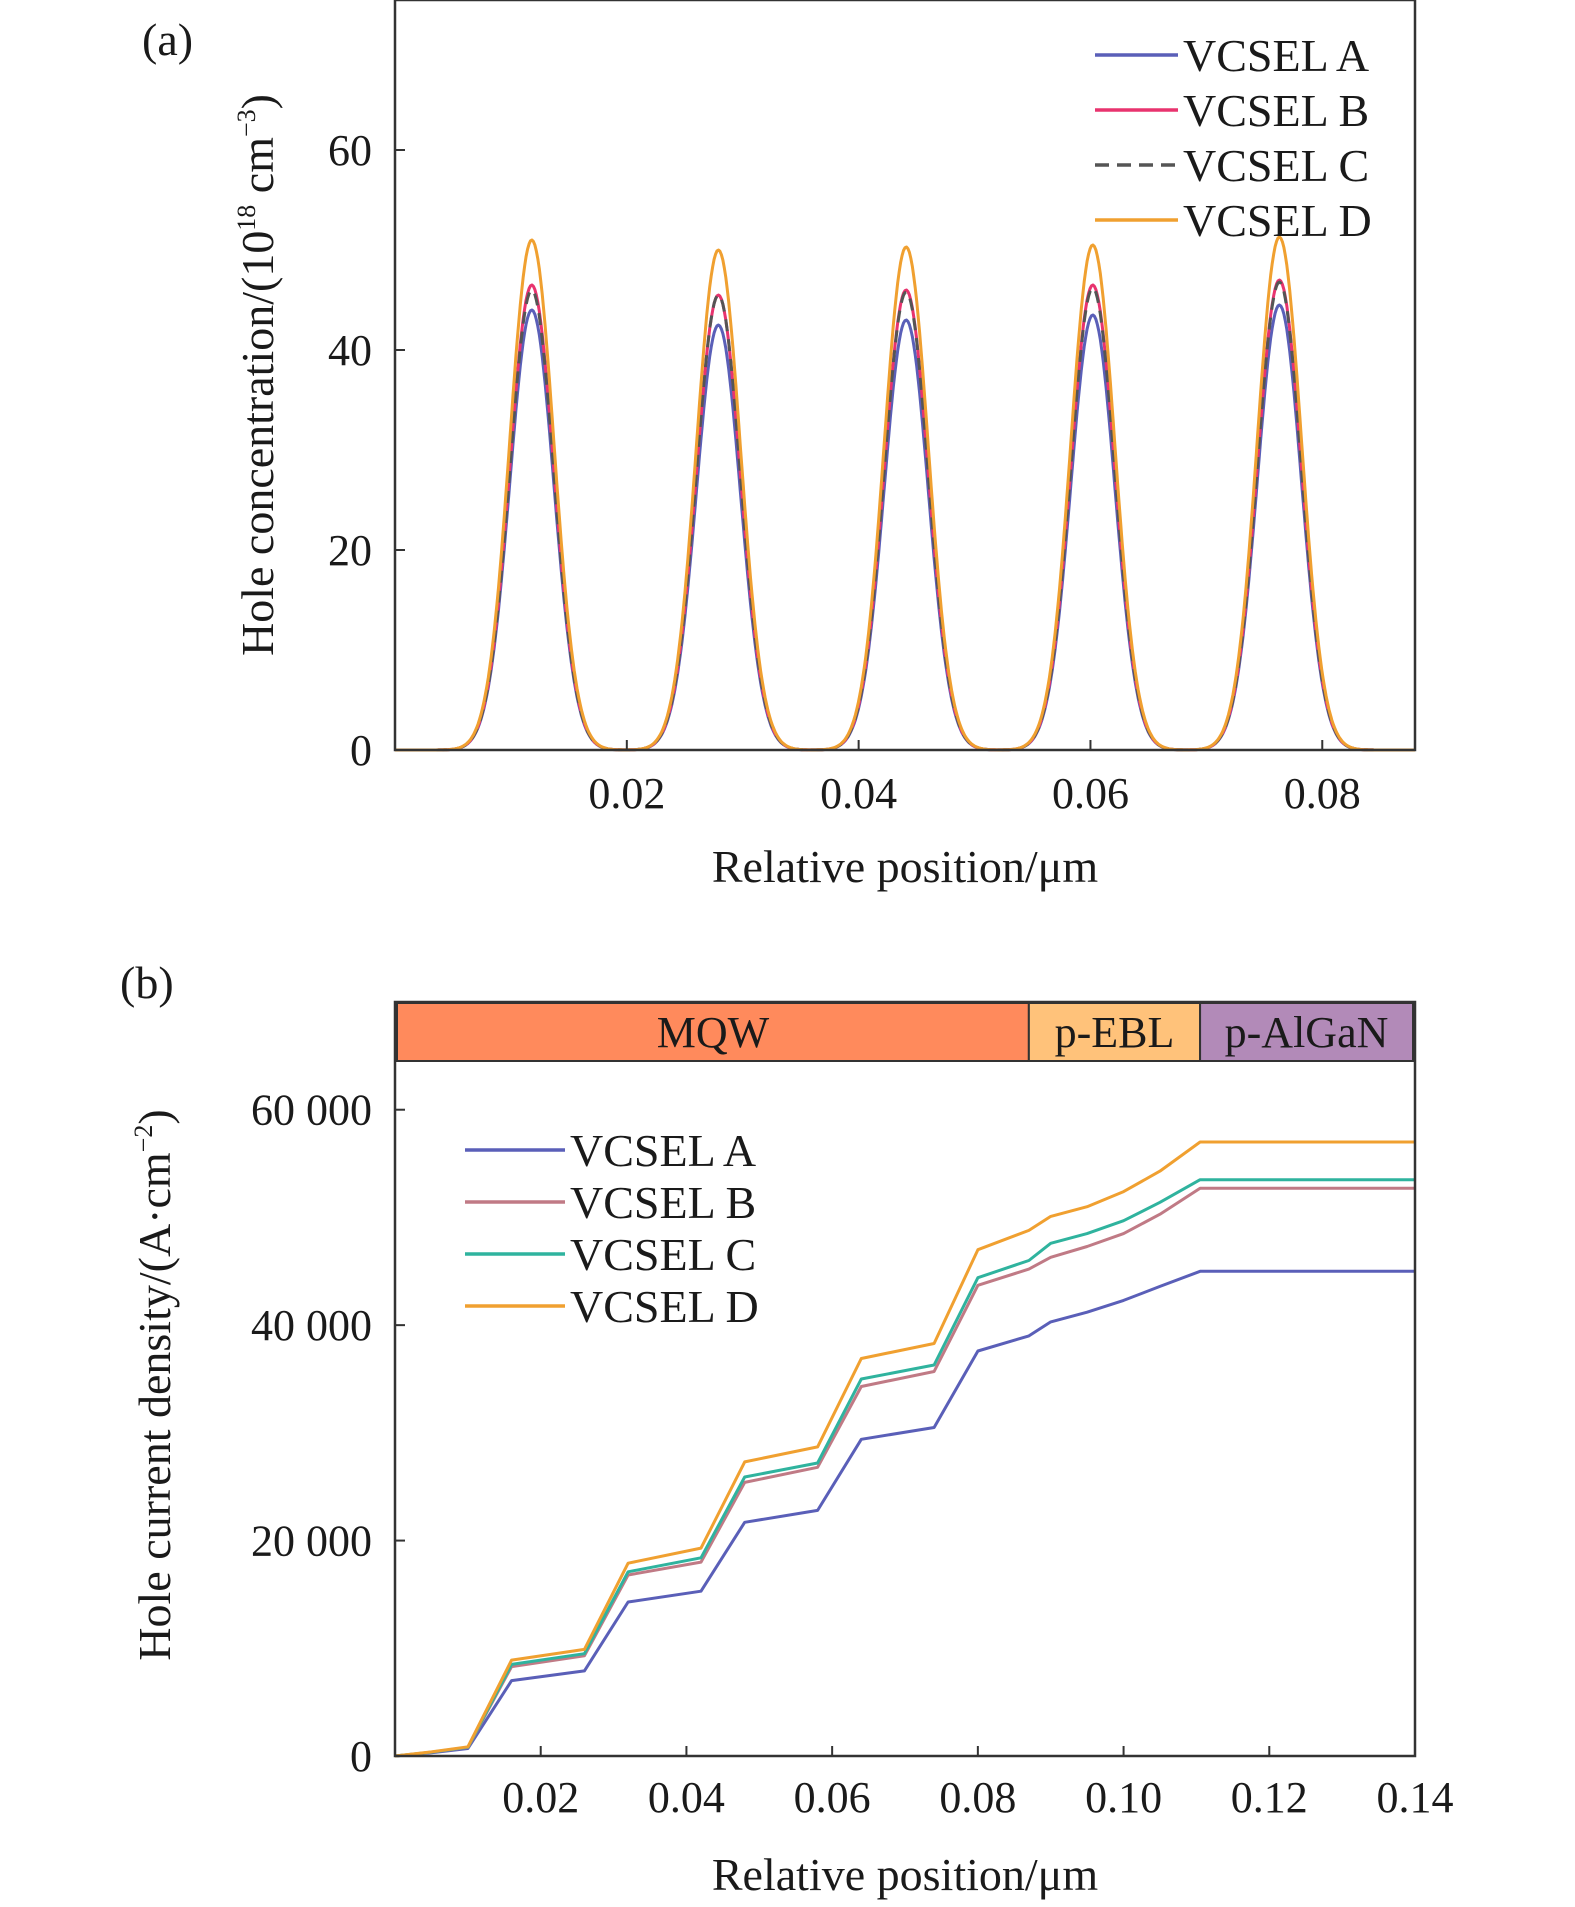 Image resolution: width=1575 pixels, height=1907 pixels. Describe the element at coordinates (350, 150) in the screenshot. I see `panel-a-y-tick-label: 60` at that location.